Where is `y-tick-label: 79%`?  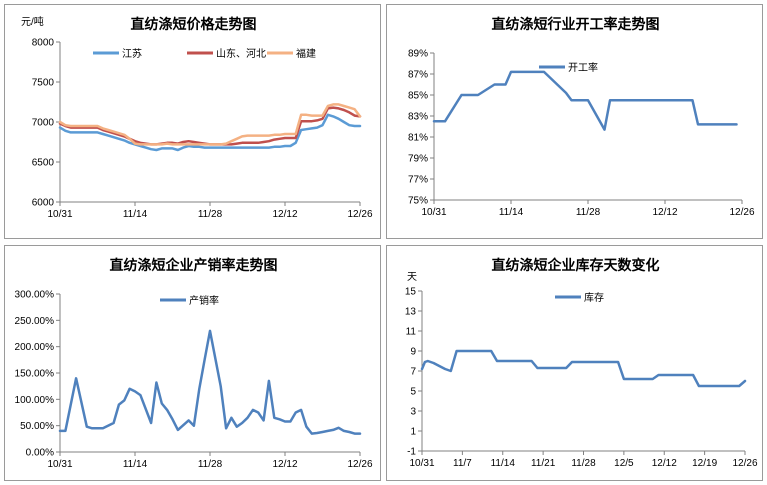
y-tick-label: 79% is located at coordinates (418, 159).